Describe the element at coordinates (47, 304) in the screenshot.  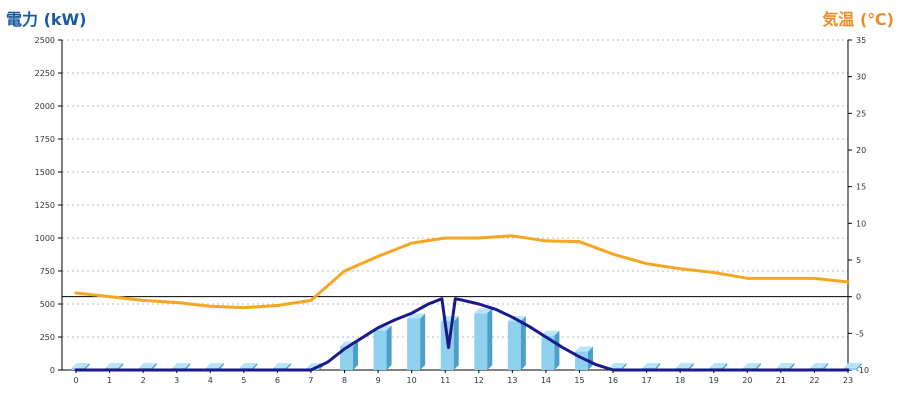
I see `left-tick-label: 500` at that location.